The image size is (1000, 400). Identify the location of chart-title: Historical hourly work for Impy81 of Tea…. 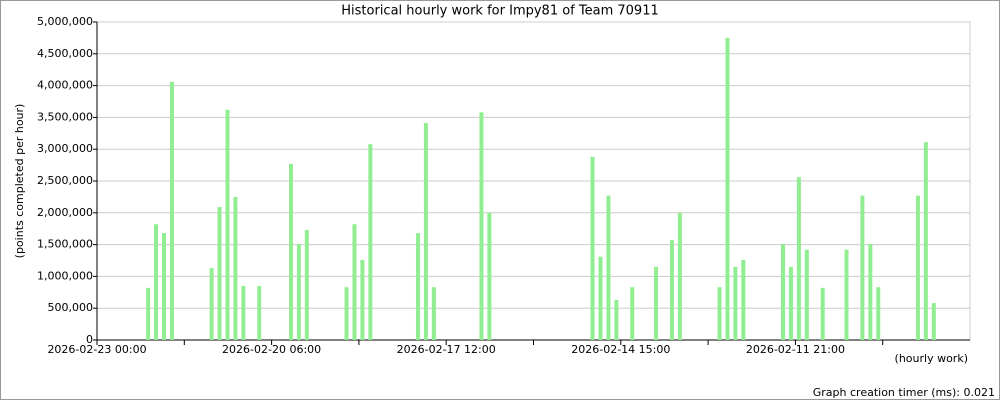
(499, 11).